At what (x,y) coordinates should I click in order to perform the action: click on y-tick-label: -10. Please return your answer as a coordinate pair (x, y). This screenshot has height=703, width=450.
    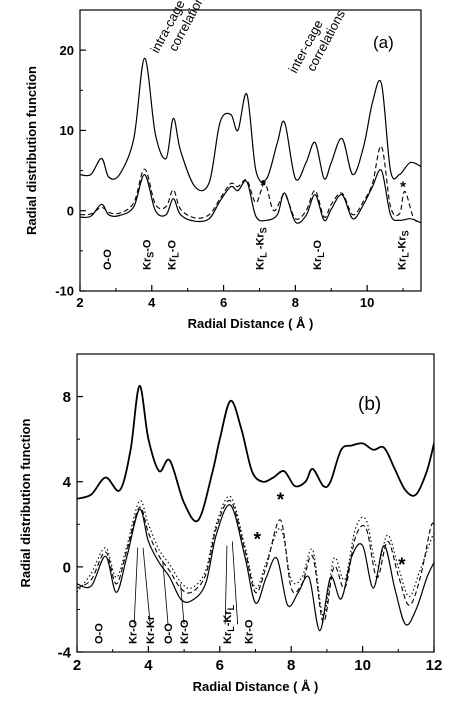
    Looking at the image, I should click on (64, 291).